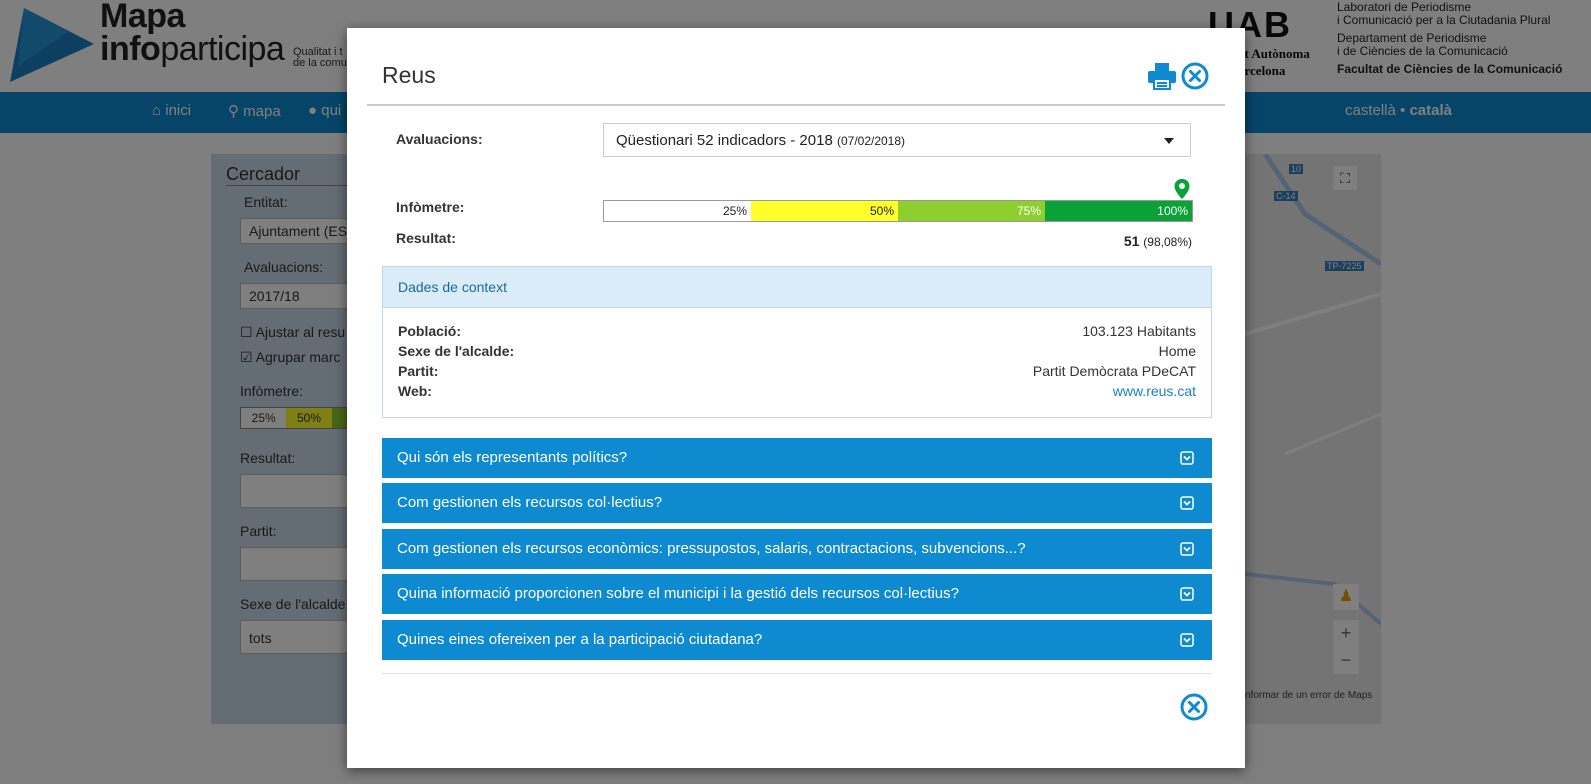 The width and height of the screenshot is (1591, 784). I want to click on context-header: Dades de context, so click(797, 287).